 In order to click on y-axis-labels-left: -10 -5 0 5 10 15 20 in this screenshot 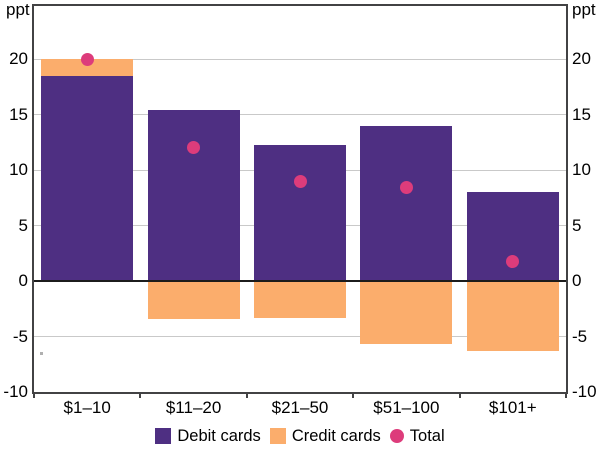, I will do `click(14, 226)`.